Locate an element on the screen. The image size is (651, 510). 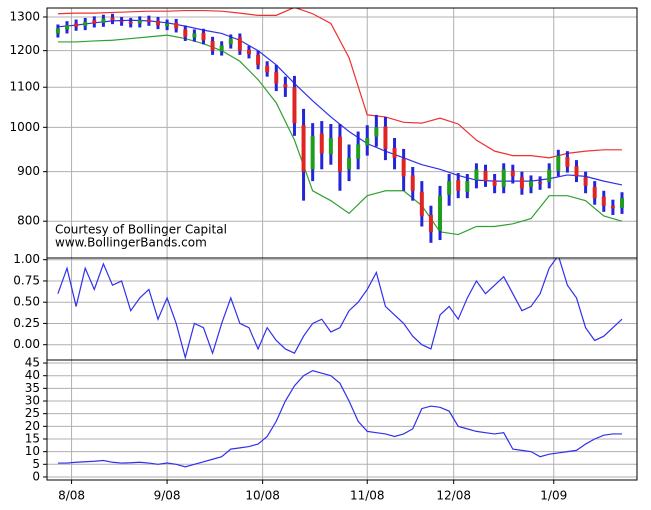
x-tick-label: 9/08 is located at coordinates (167, 496).